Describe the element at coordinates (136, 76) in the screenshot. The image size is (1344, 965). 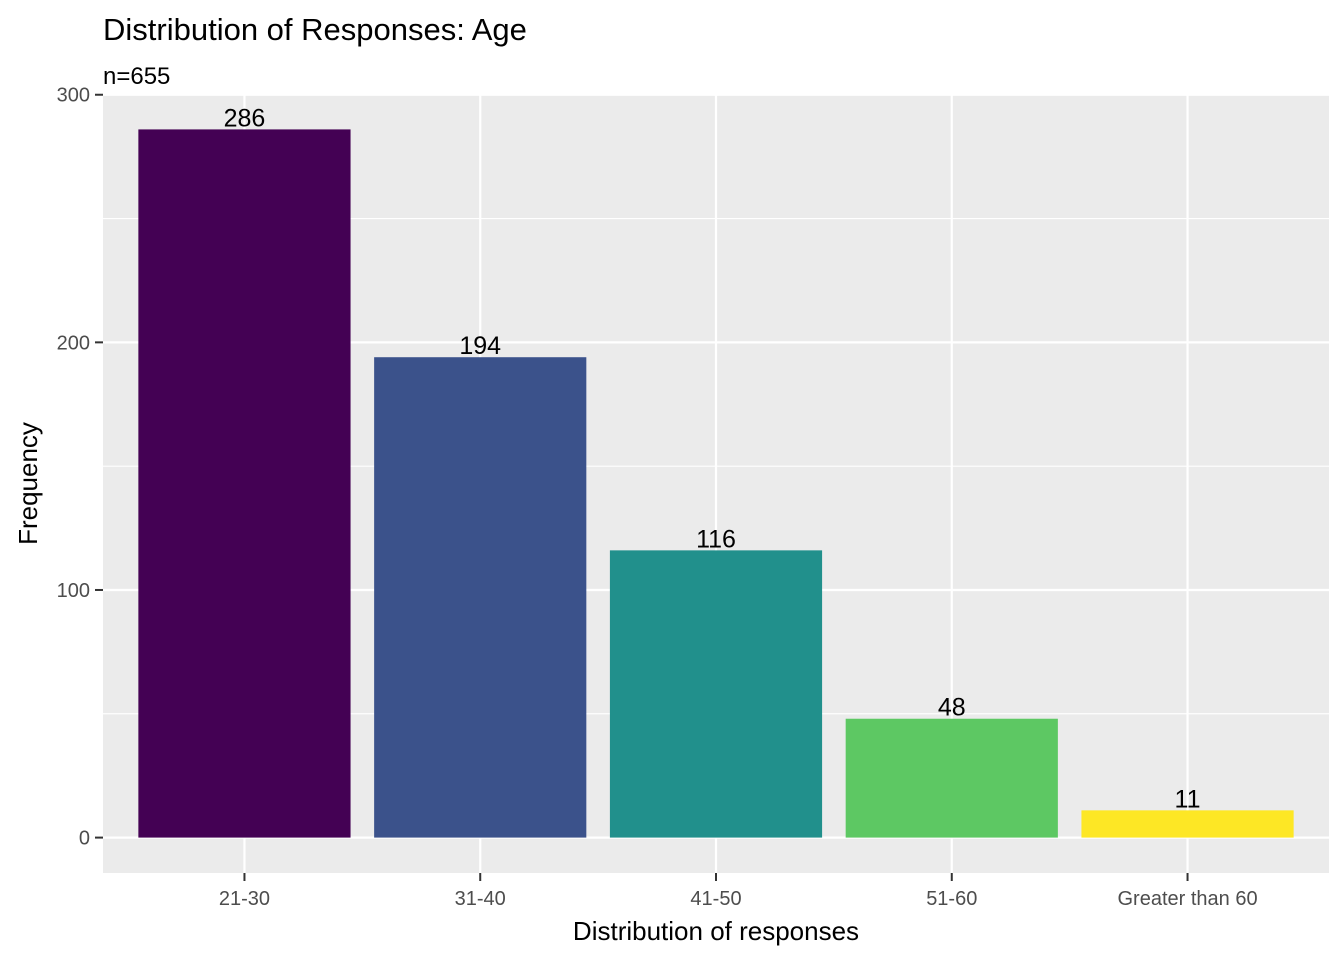
I see `chart-subtitle: n=655` at that location.